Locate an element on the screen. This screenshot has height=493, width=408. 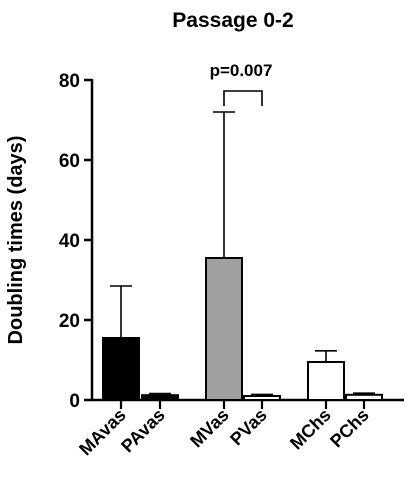
bar-mchs is located at coordinates (326, 381).